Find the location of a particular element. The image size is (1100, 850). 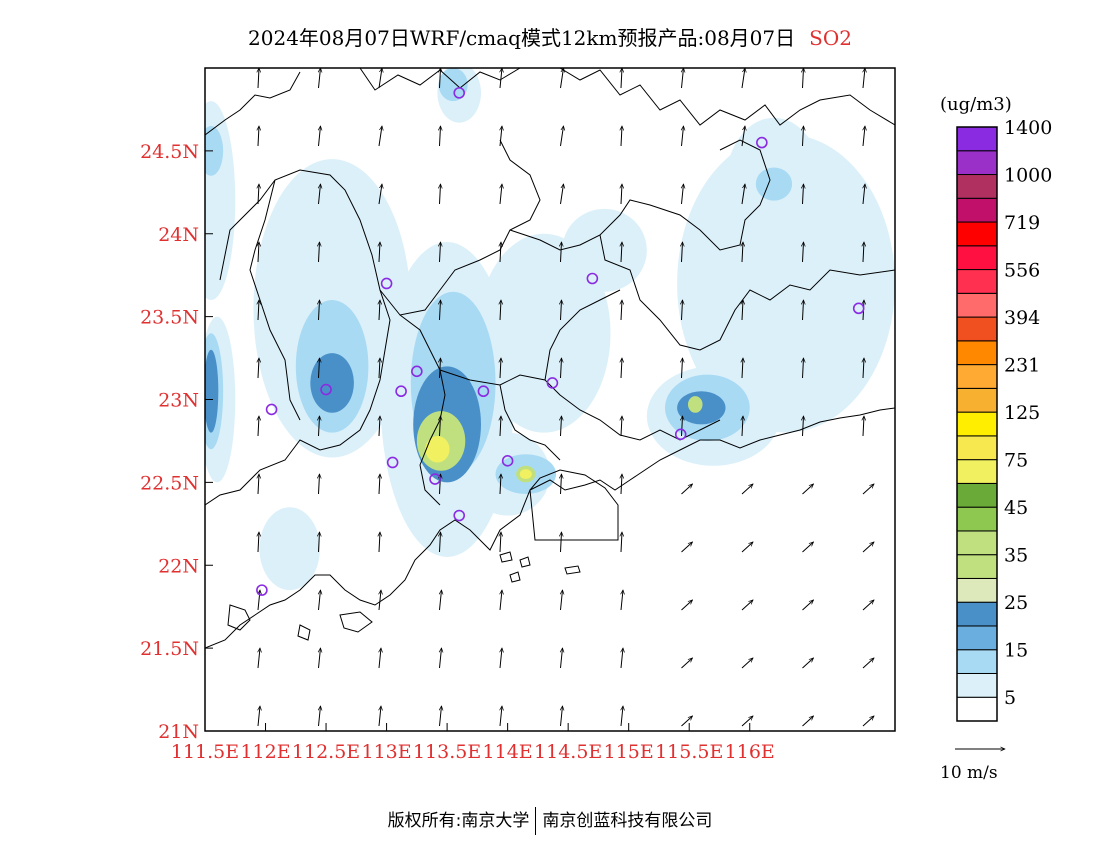

legend-frame is located at coordinates (977, 424).